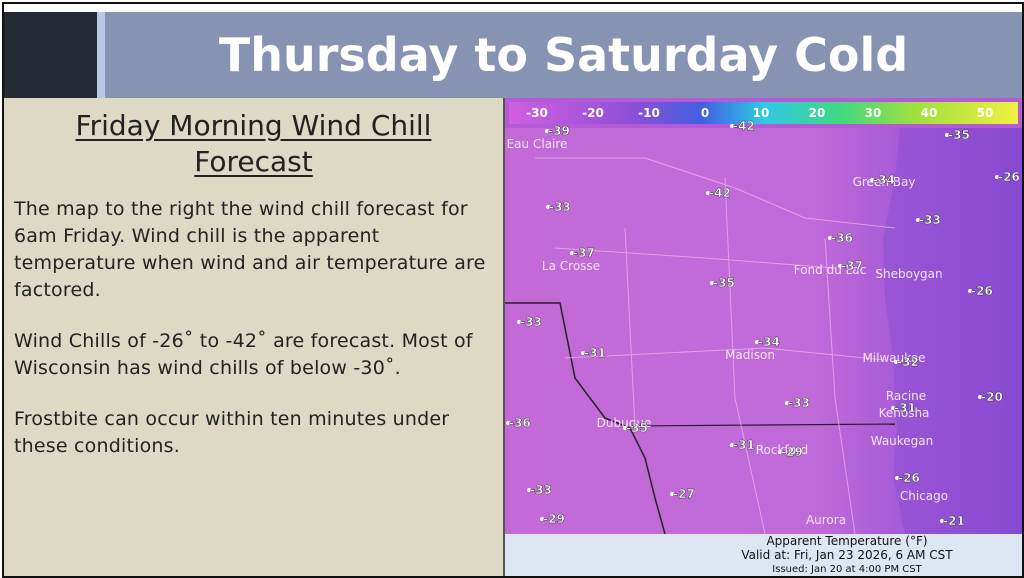 The image size is (1024, 578). I want to click on caption: Valid at: Fri, Jan 23 2026, 6 AM CST, so click(847, 555).